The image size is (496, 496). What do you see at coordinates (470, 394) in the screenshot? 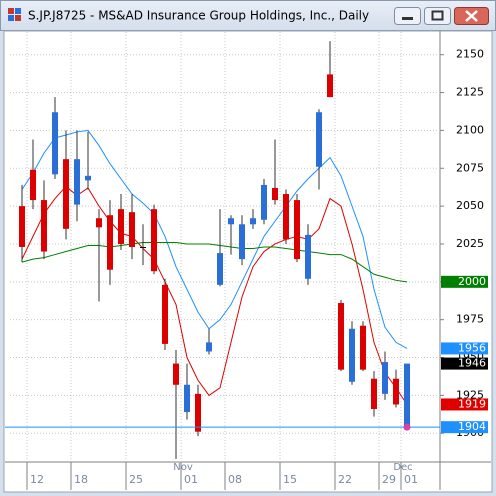
I see `y-tick-label: 1925` at bounding box center [470, 394].